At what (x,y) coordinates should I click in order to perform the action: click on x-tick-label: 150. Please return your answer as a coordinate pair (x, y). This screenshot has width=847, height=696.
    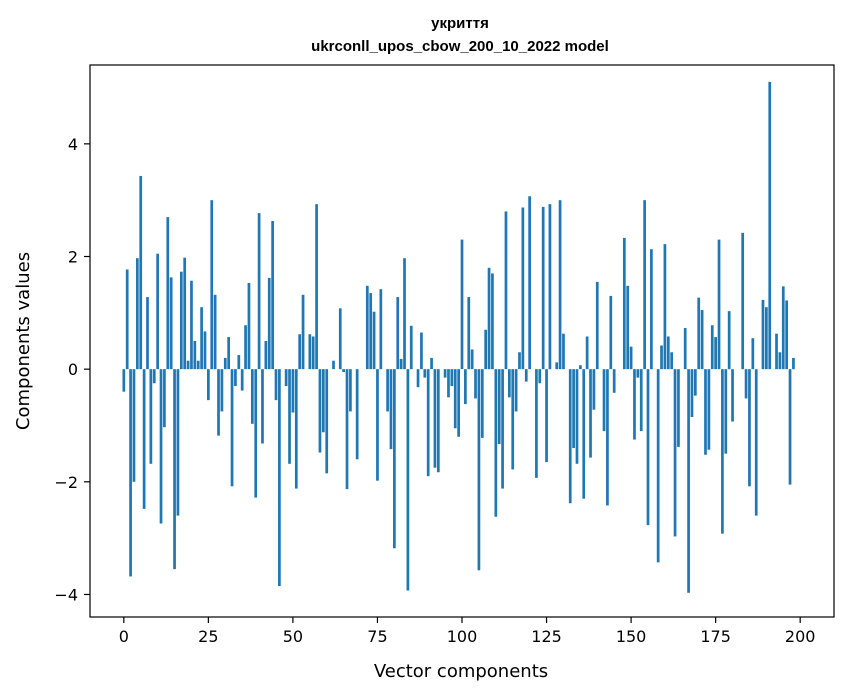
    Looking at the image, I should click on (631, 636).